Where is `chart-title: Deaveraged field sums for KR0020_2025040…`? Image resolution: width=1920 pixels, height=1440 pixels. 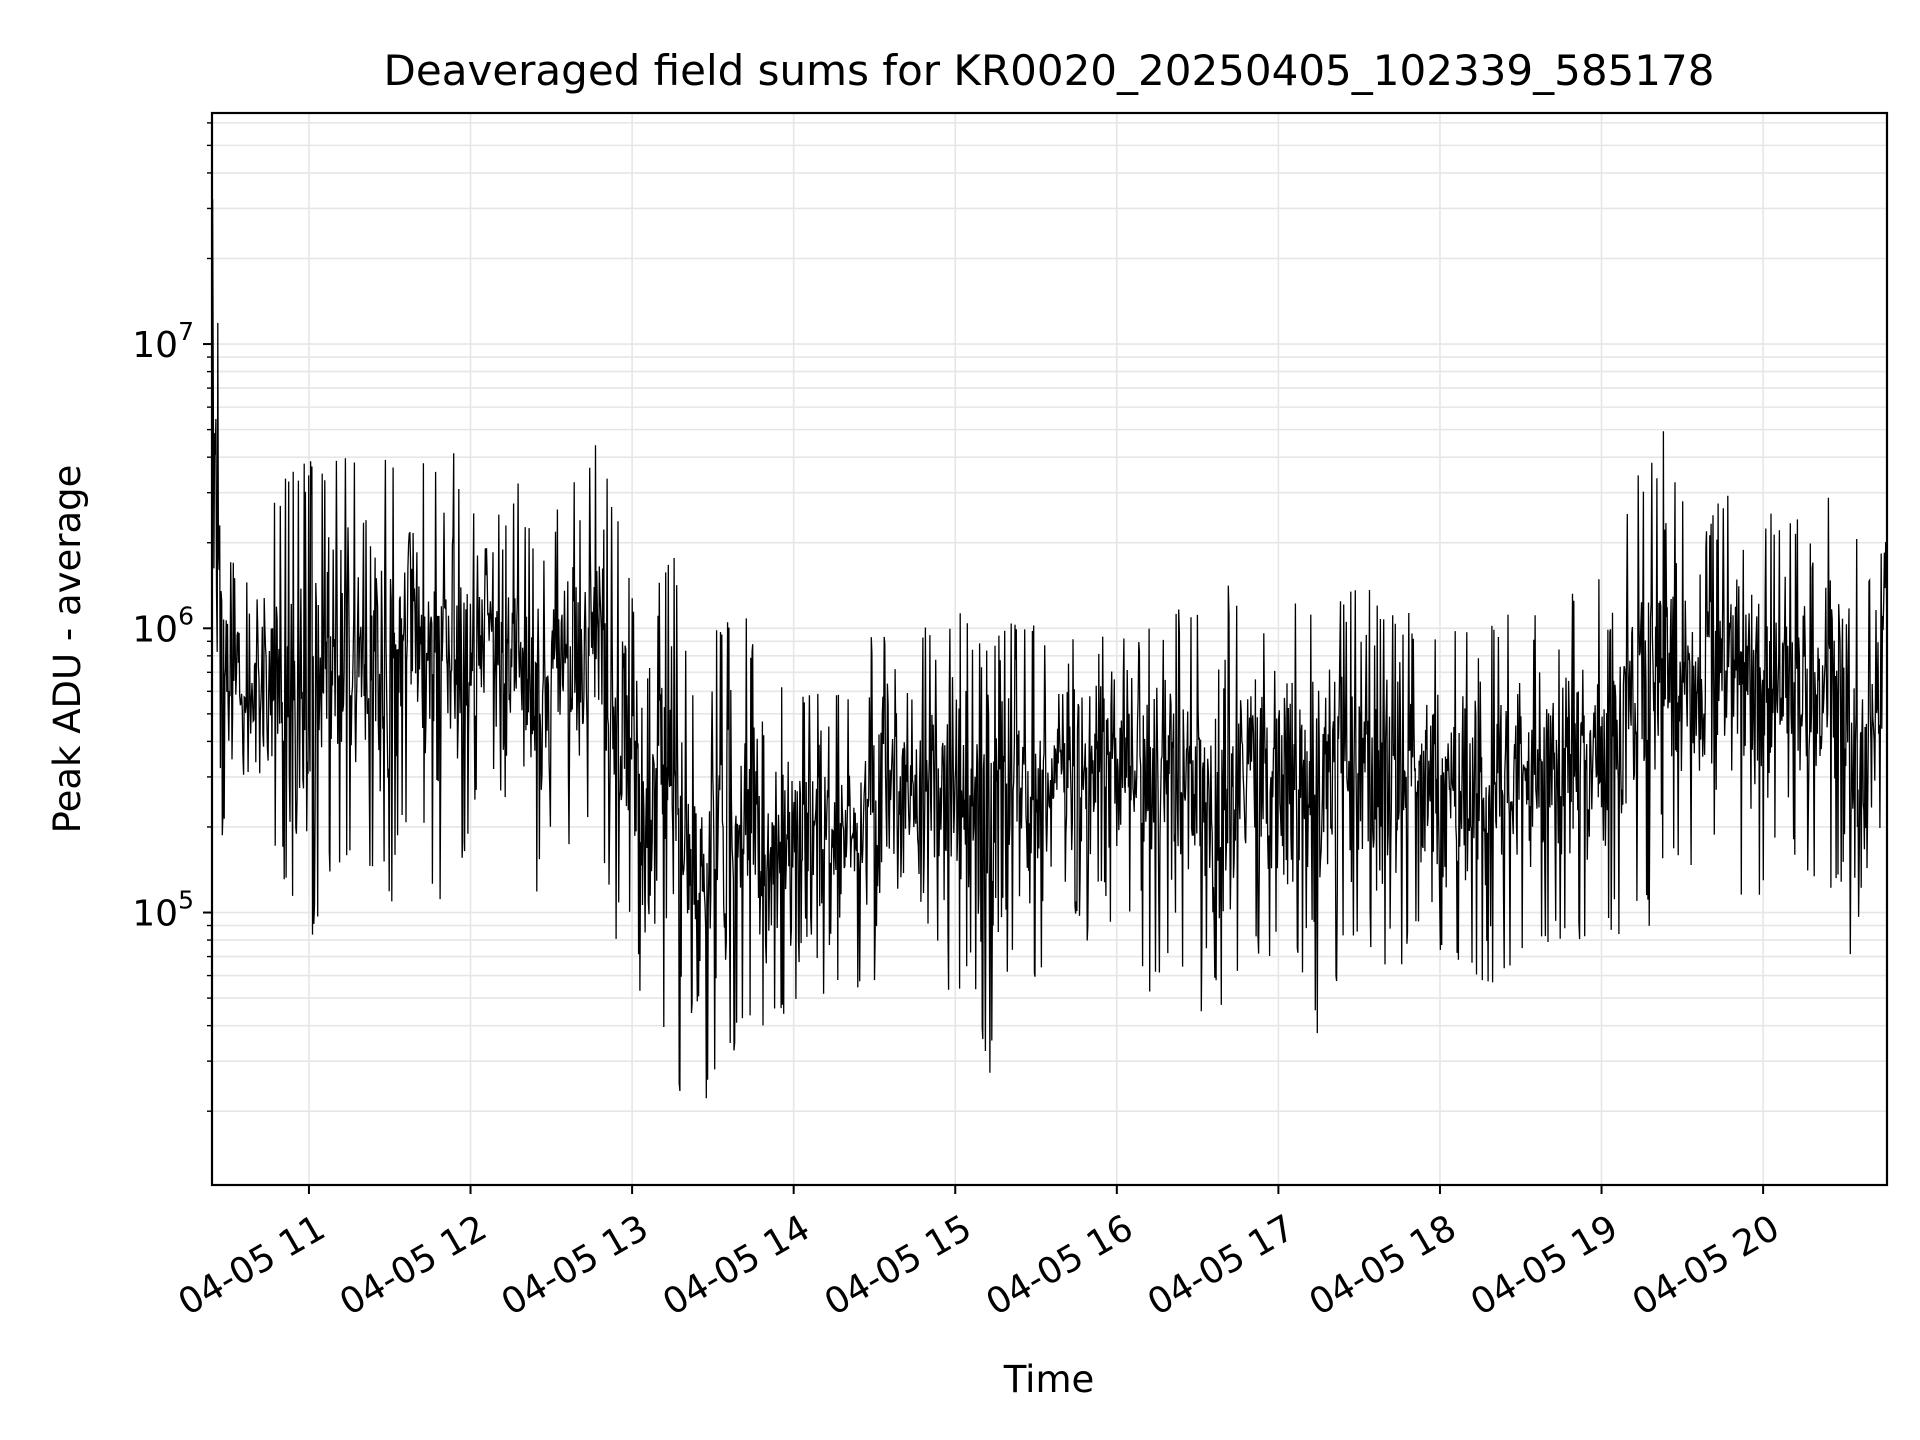
chart-title: Deaveraged field sums for KR0020_2025040… is located at coordinates (1049, 70).